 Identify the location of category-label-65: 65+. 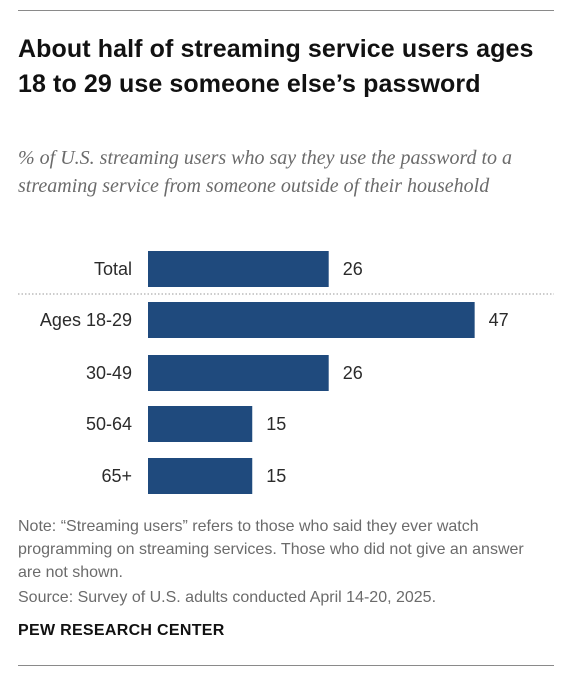
(116, 476).